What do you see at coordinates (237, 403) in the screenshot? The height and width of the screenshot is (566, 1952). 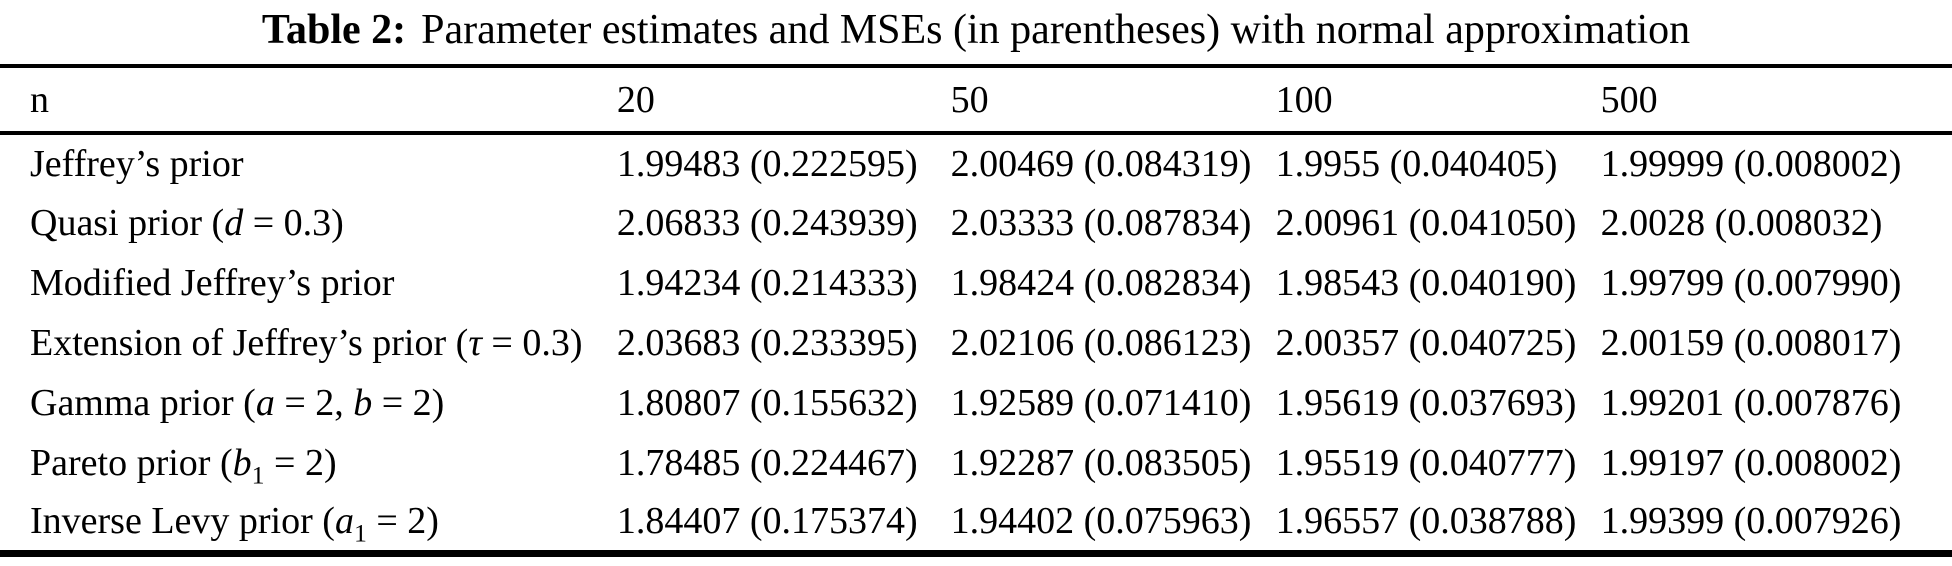 I see `row-label: Gamma prior (a = 2, b = 2)` at bounding box center [237, 403].